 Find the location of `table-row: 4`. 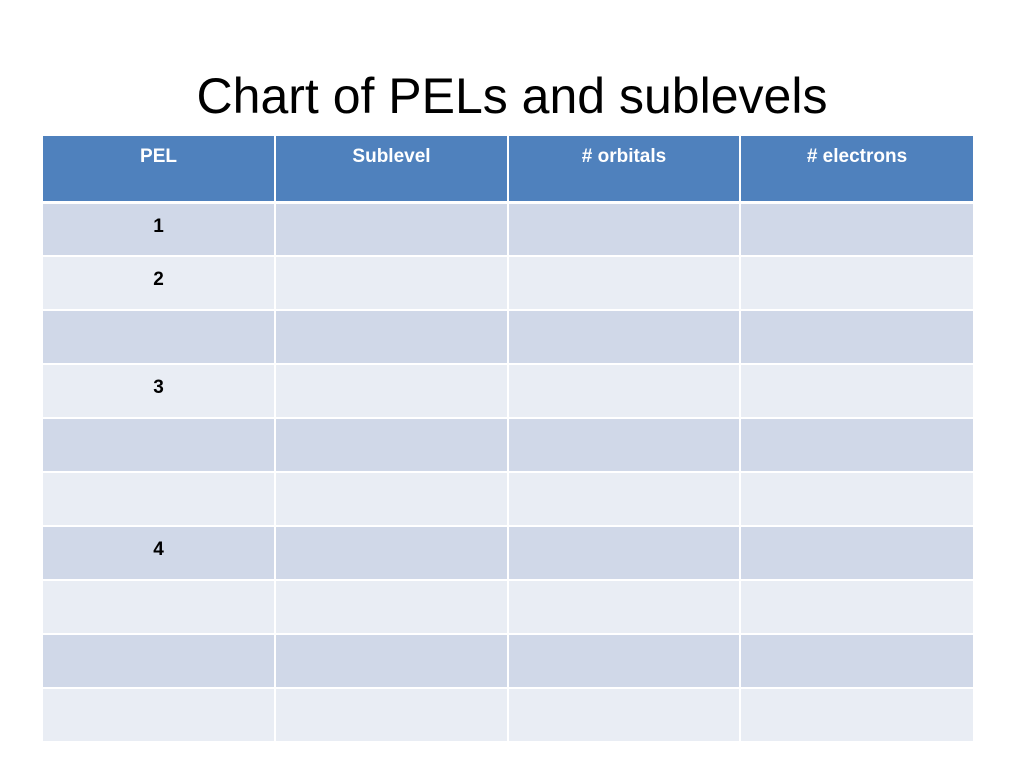

table-row: 4 is located at coordinates (508, 553).